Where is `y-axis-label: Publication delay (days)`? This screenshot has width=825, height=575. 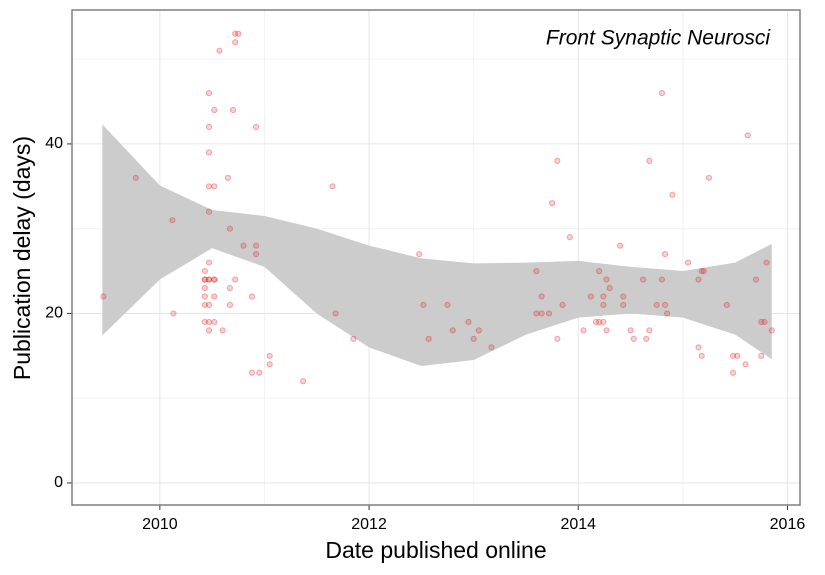 y-axis-label: Publication delay (days) is located at coordinates (22, 258).